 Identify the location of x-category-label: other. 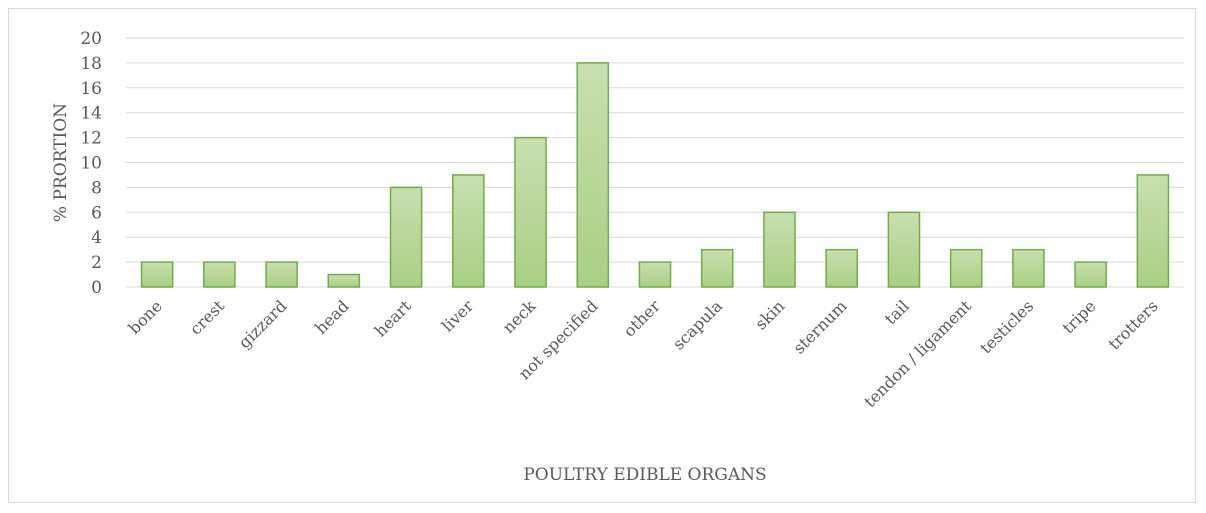
(642, 318).